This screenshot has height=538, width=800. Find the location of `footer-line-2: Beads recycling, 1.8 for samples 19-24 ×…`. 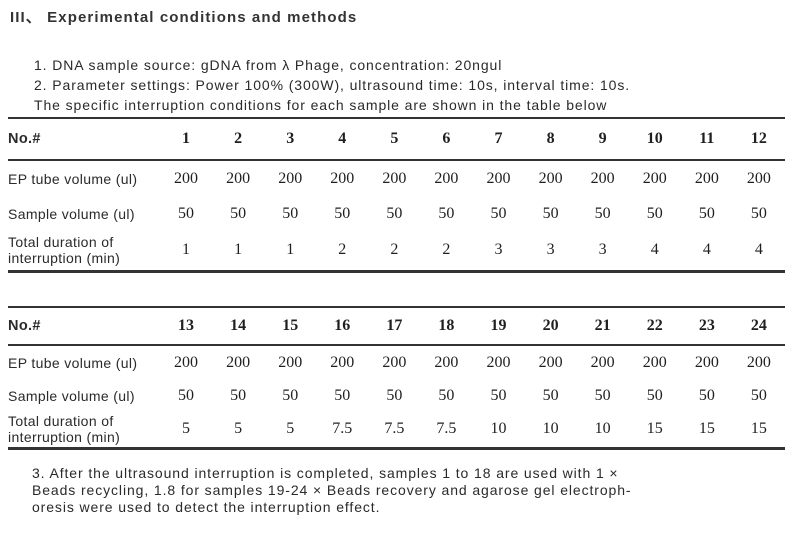

footer-line-2: Beads recycling, 1.8 for samples 19-24 ×… is located at coordinates (332, 490).